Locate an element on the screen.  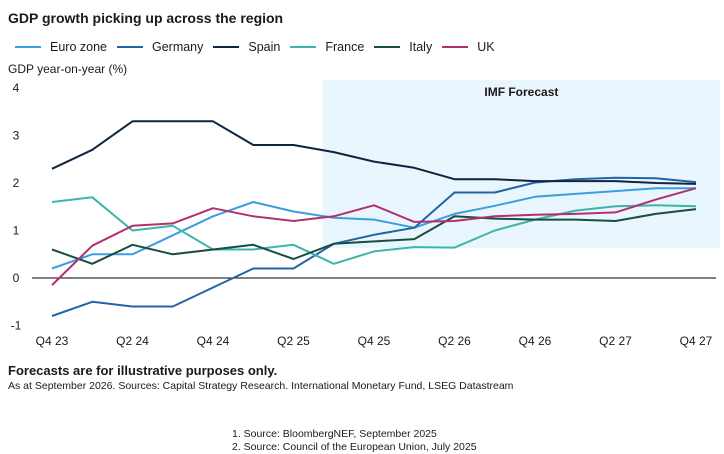
legend-item: Germany is located at coordinates (160, 47).